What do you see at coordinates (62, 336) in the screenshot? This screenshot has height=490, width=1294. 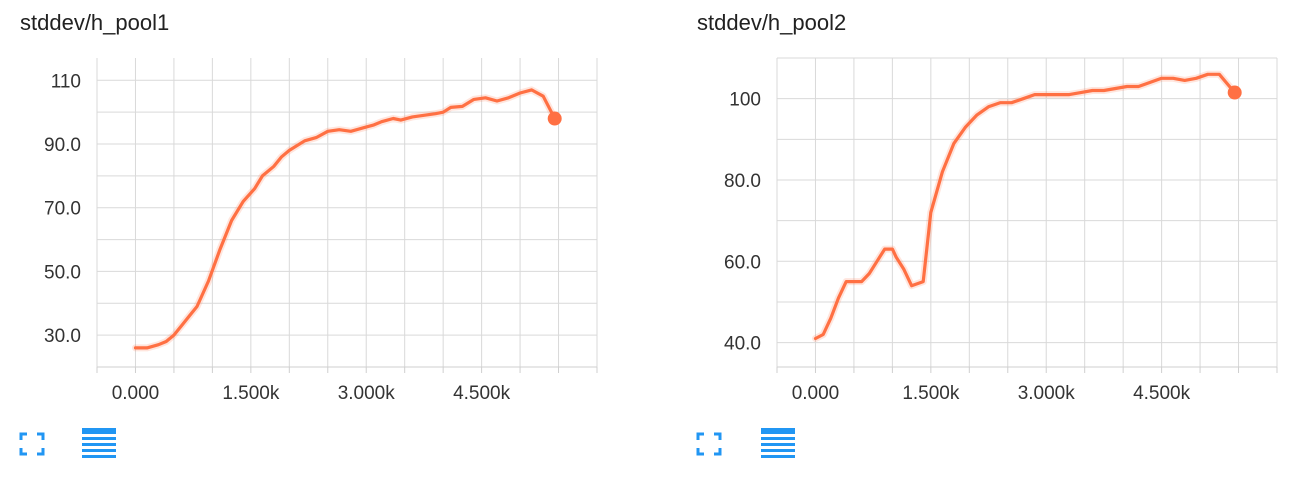 I see `y-tick-label: 30.0` at bounding box center [62, 336].